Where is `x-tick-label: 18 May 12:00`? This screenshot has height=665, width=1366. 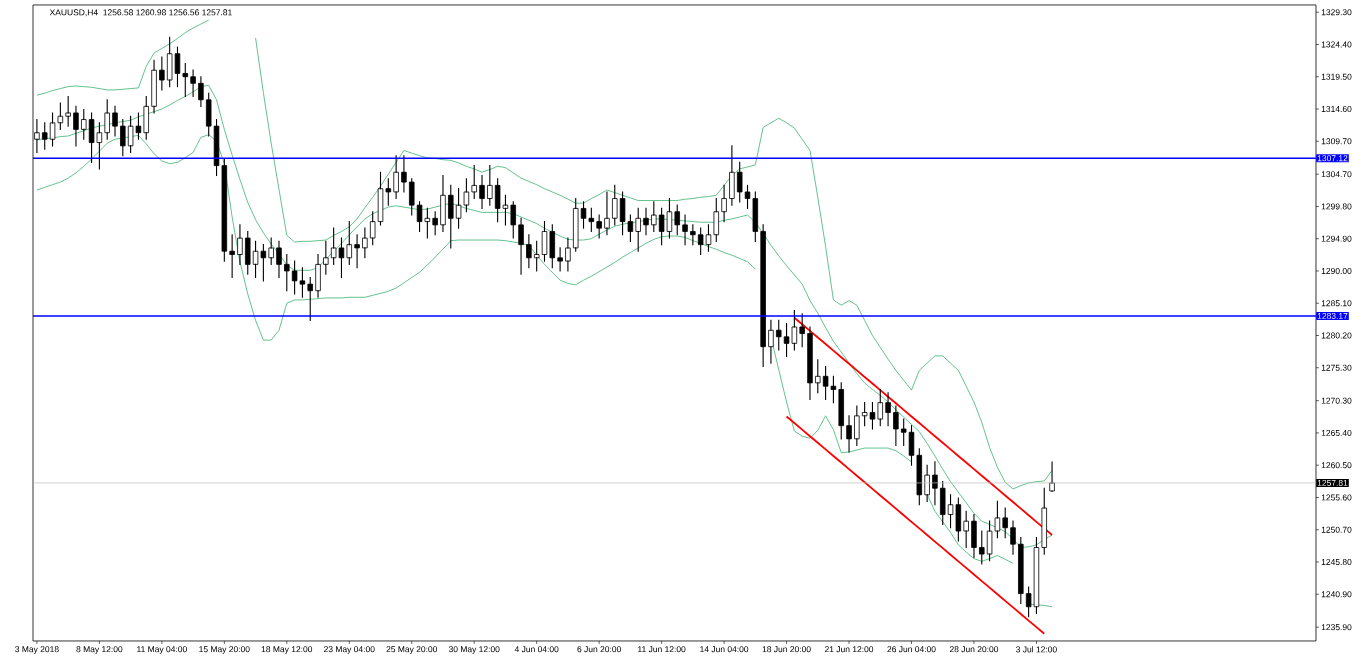 x-tick-label: 18 May 12:00 is located at coordinates (287, 650).